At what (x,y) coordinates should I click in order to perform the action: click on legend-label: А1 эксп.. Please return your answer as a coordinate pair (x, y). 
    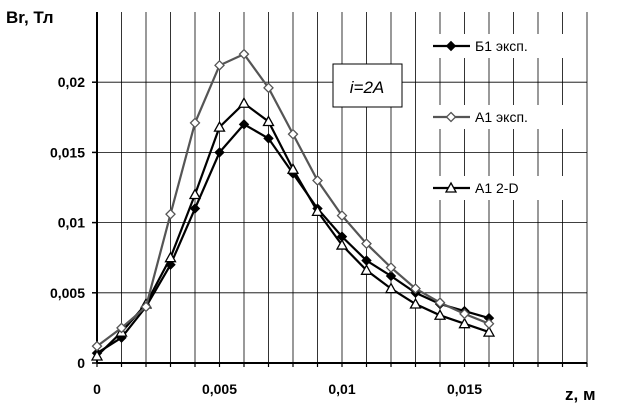
    Looking at the image, I should click on (501, 117).